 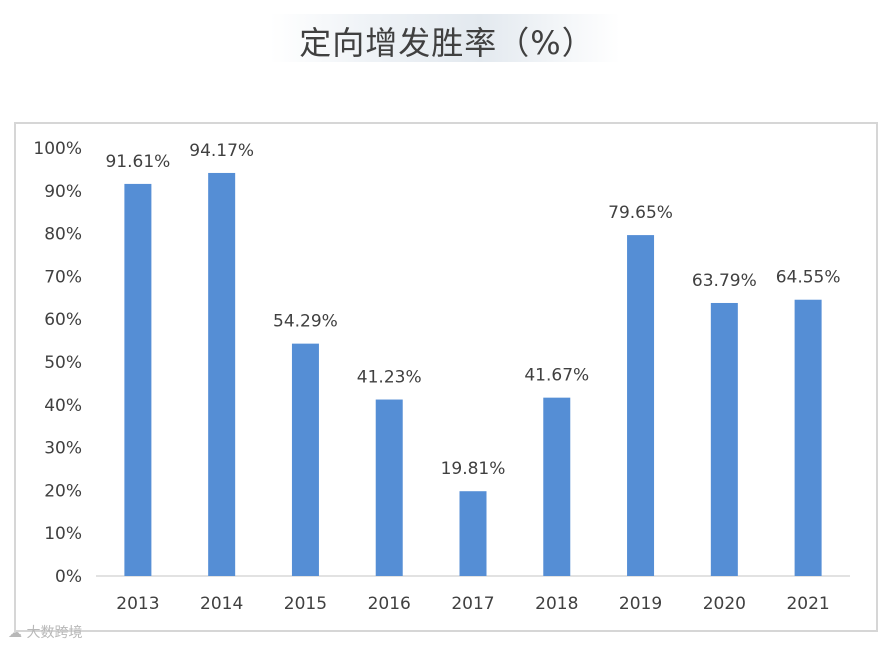 I want to click on data-label: 41.23%, so click(x=389, y=378).